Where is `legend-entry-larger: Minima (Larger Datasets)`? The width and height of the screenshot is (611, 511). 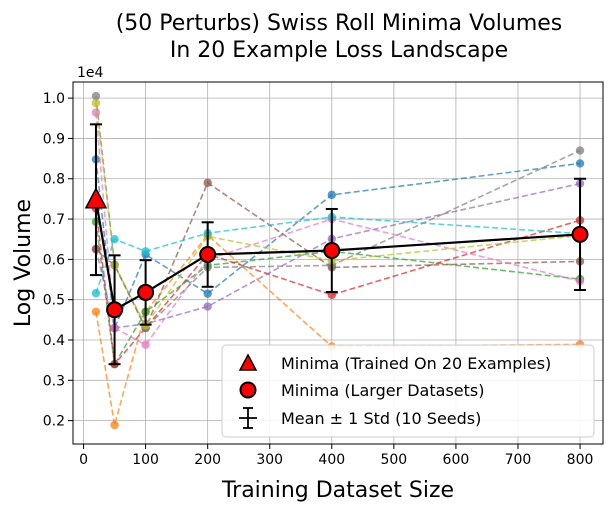 legend-entry-larger: Minima (Larger Datasets) is located at coordinates (382, 390).